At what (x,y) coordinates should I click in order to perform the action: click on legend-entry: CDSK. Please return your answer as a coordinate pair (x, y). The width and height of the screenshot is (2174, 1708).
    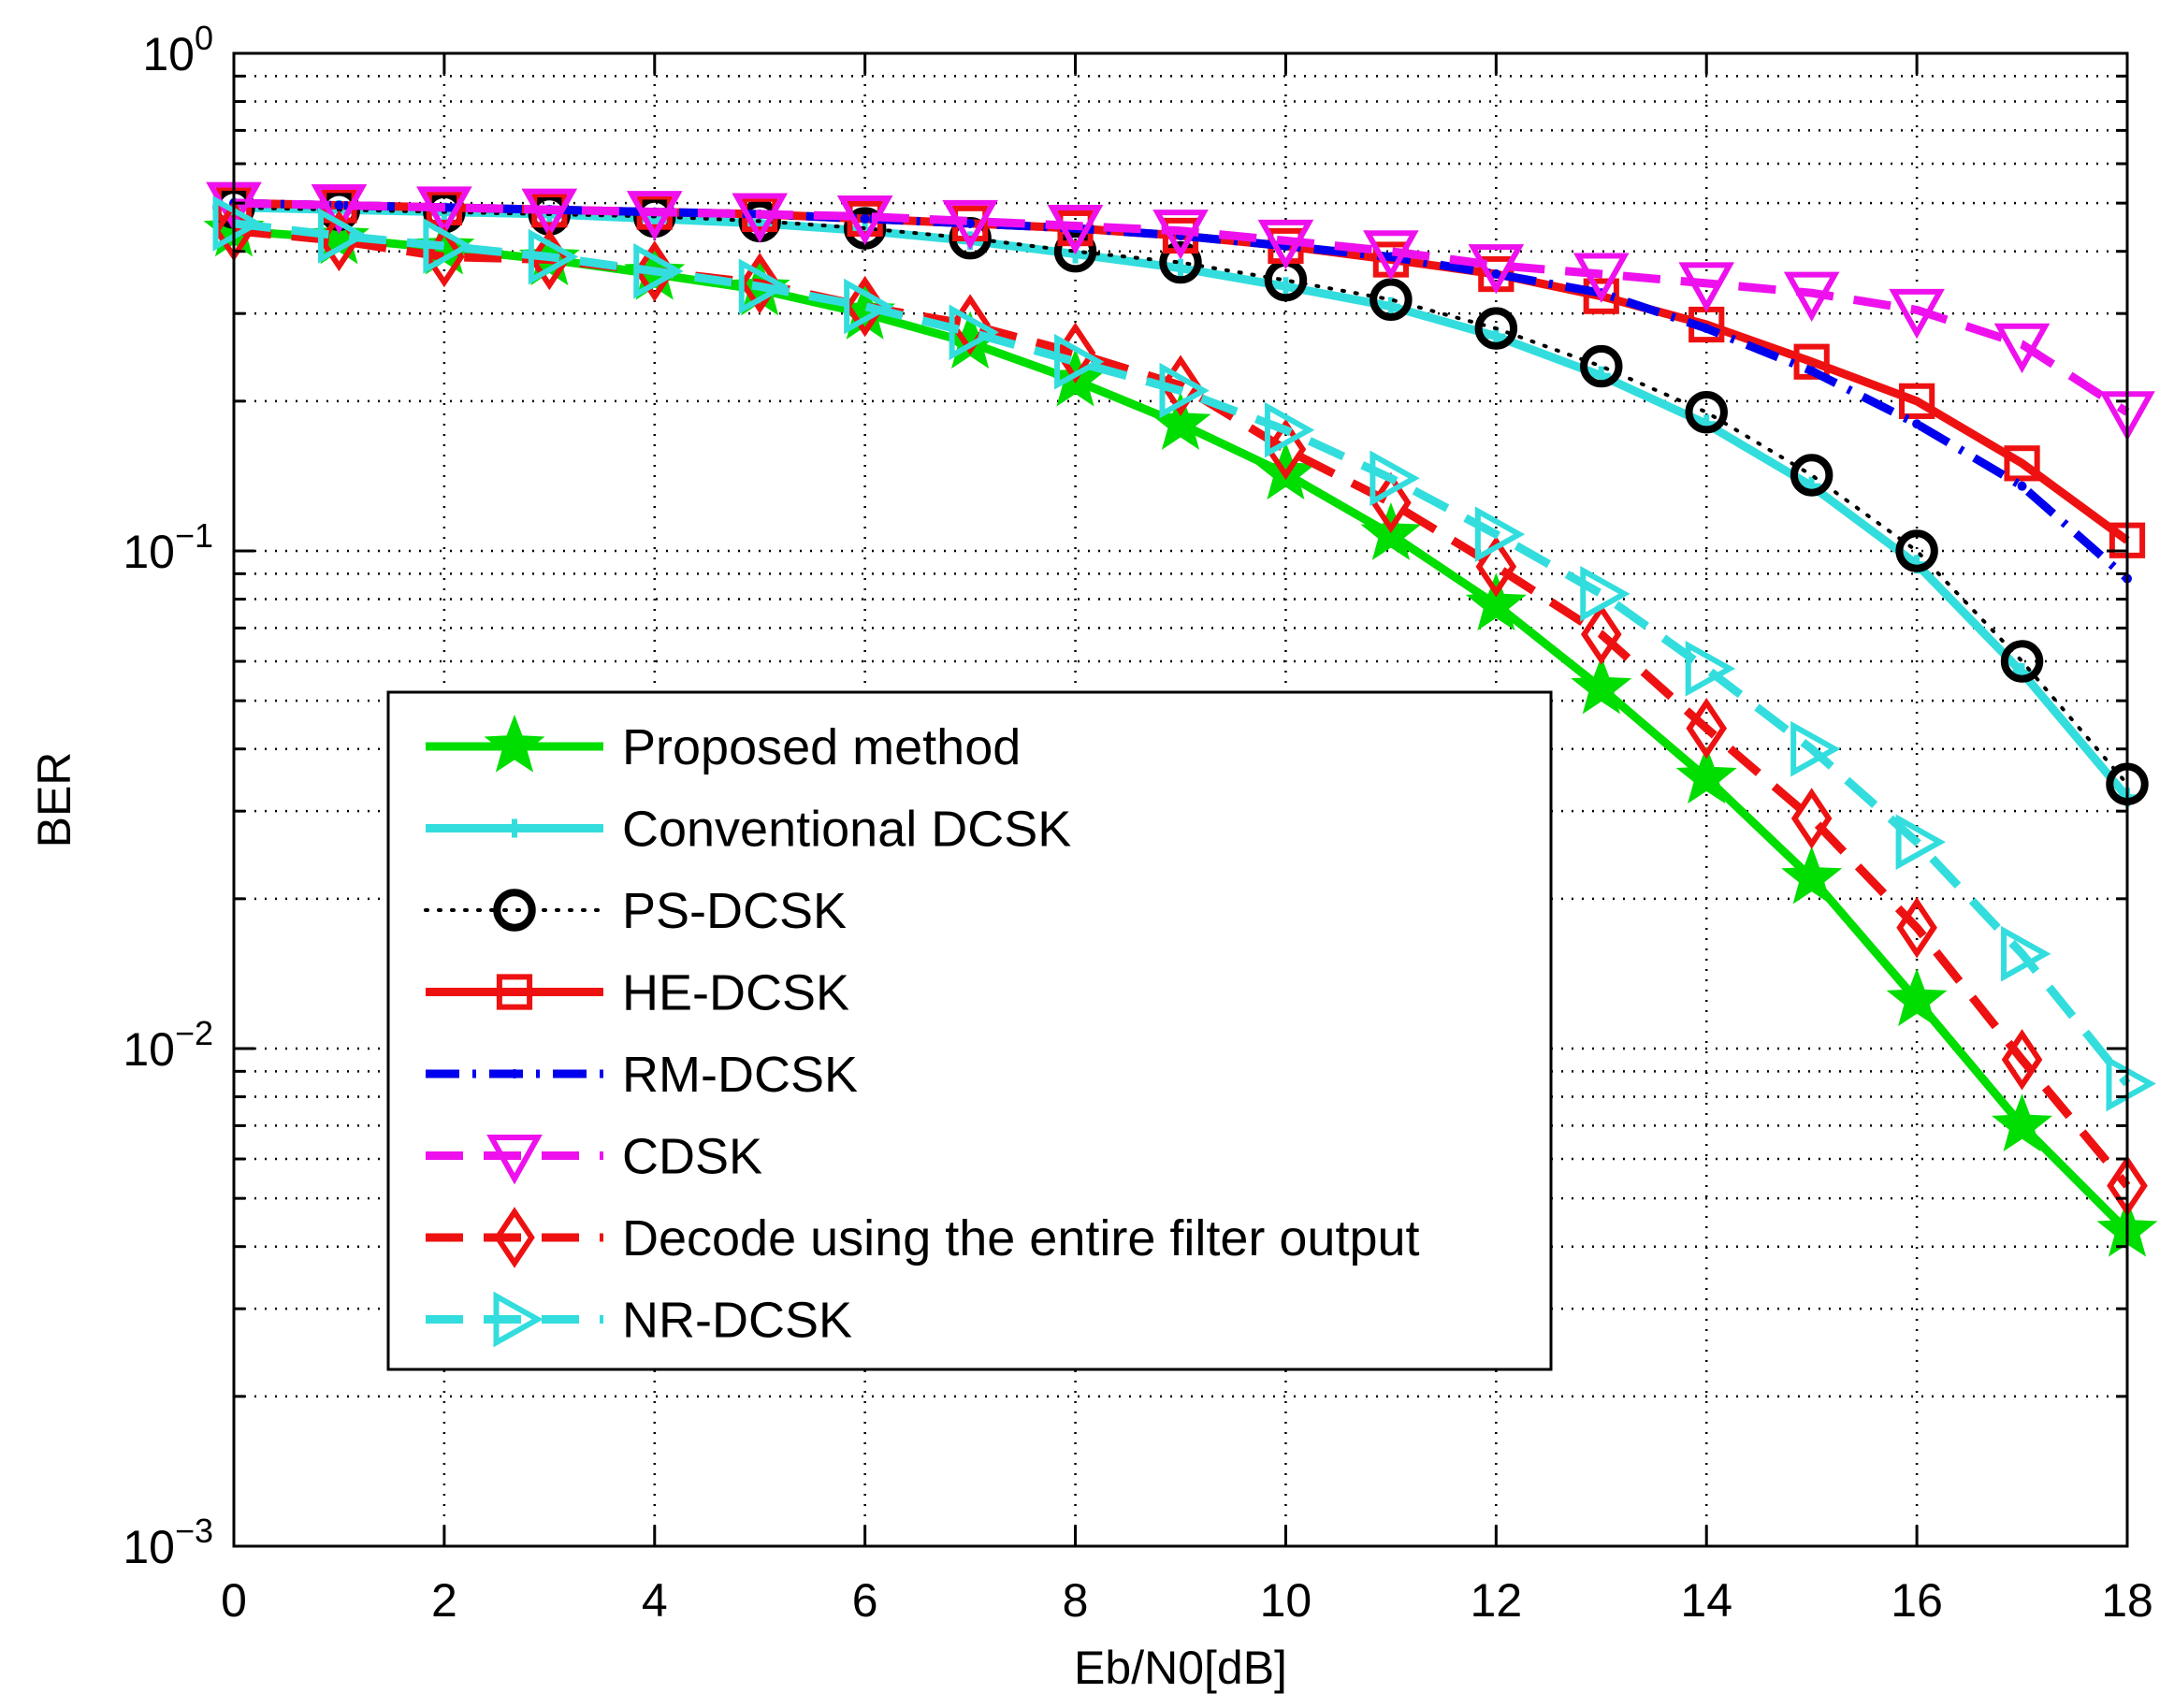
    Looking at the image, I should click on (594, 1157).